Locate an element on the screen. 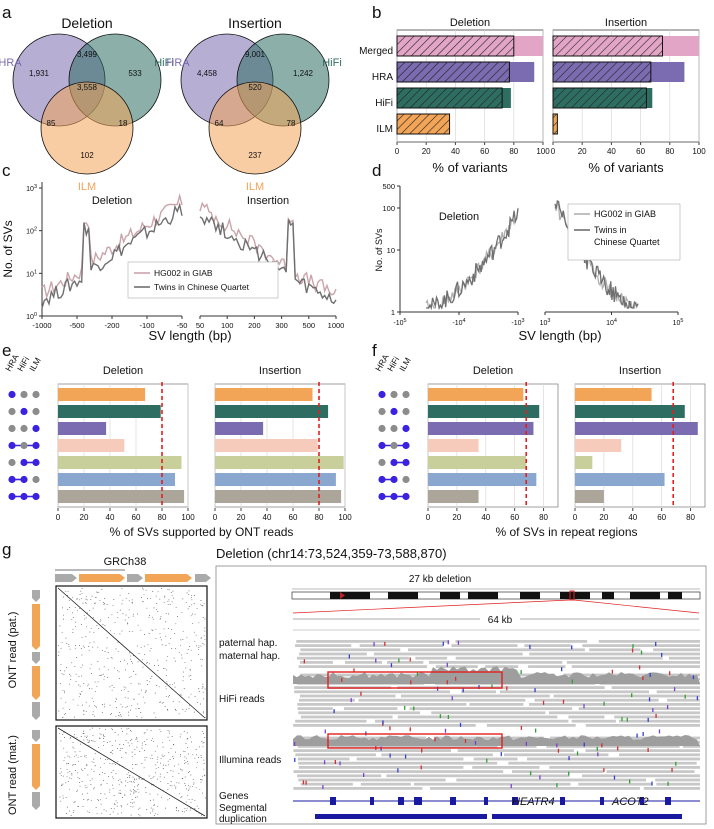  g-coverage-hifi is located at coordinates (496, 675).